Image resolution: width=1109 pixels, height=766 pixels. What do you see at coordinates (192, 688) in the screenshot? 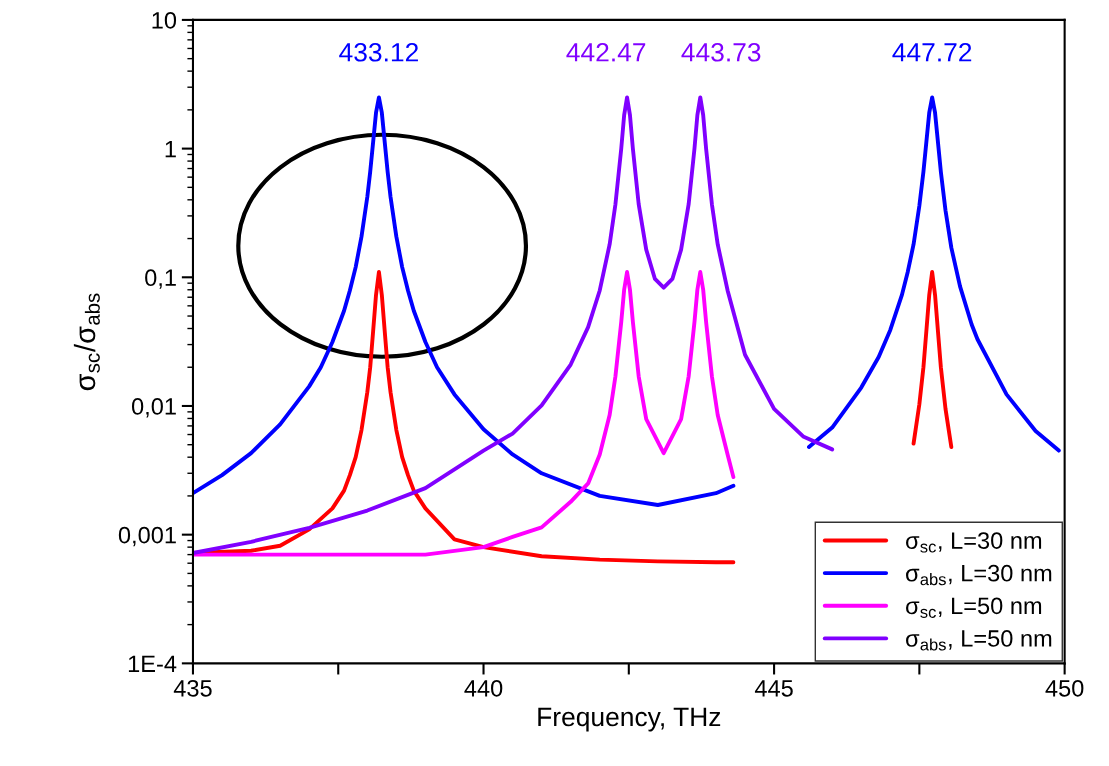
I see `x-tick-label: 435` at bounding box center [192, 688].